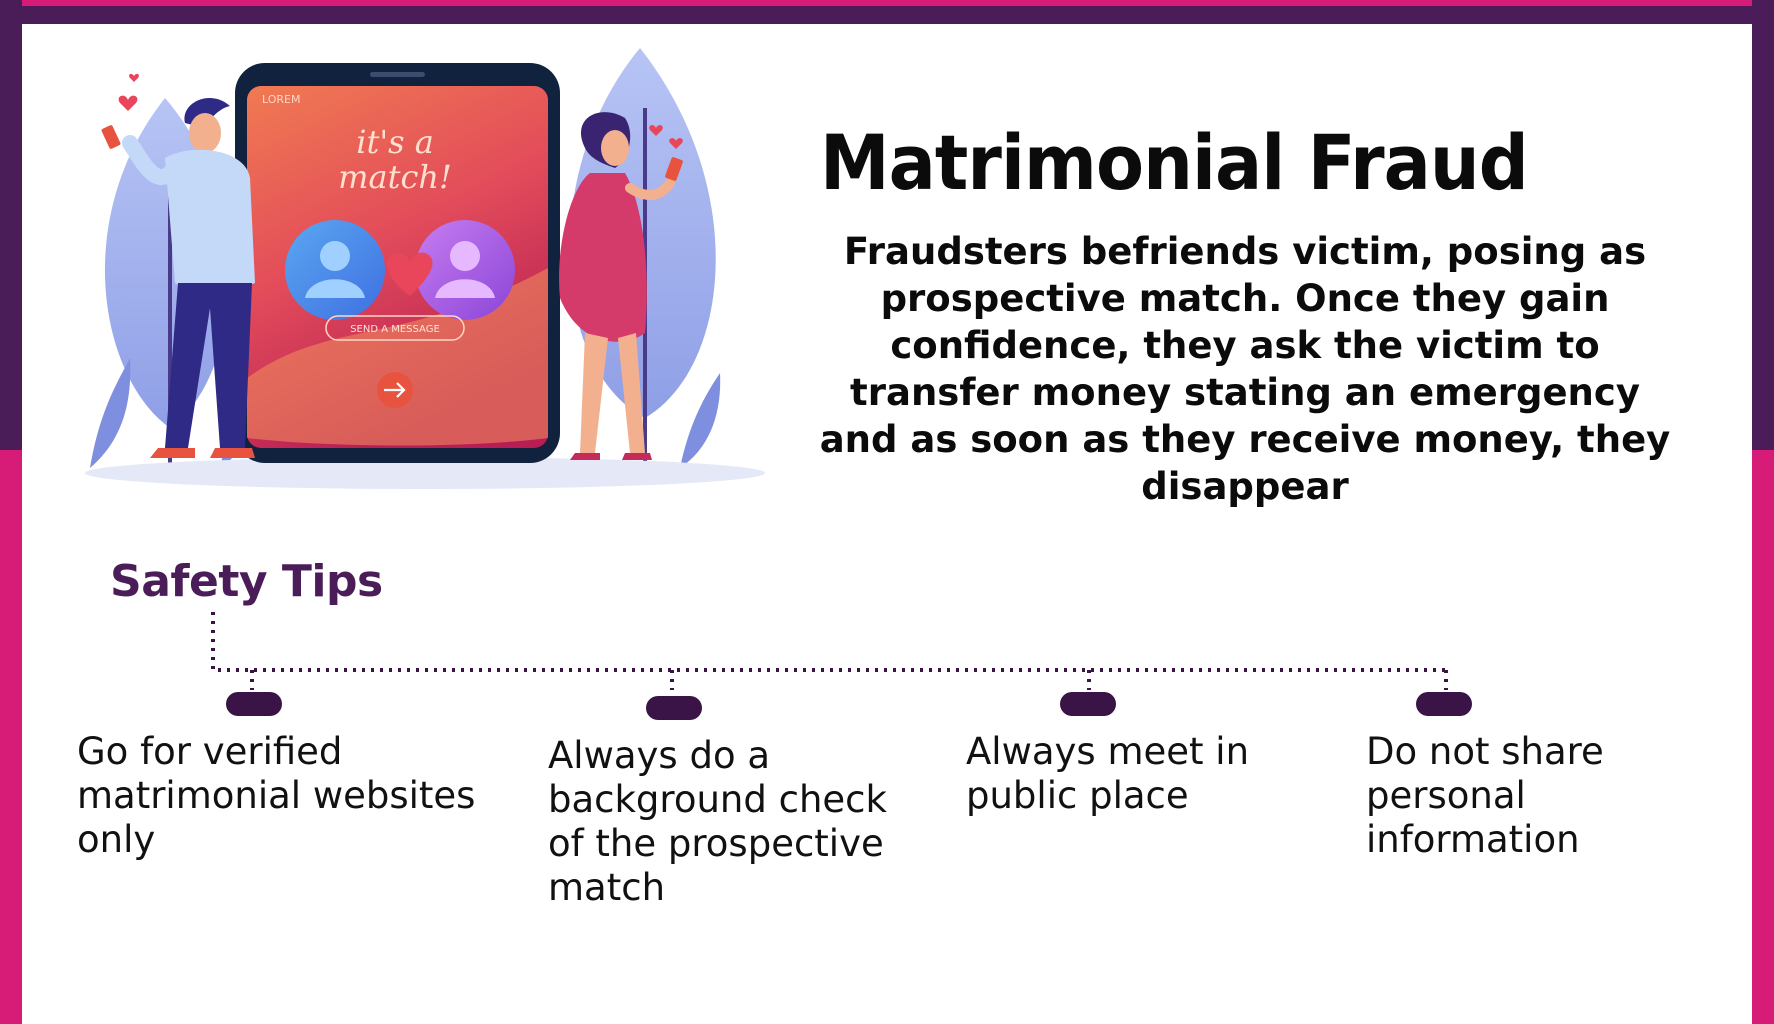 The image size is (1774, 1024). What do you see at coordinates (11, 737) in the screenshot?
I see `frame-left-border-lower` at bounding box center [11, 737].